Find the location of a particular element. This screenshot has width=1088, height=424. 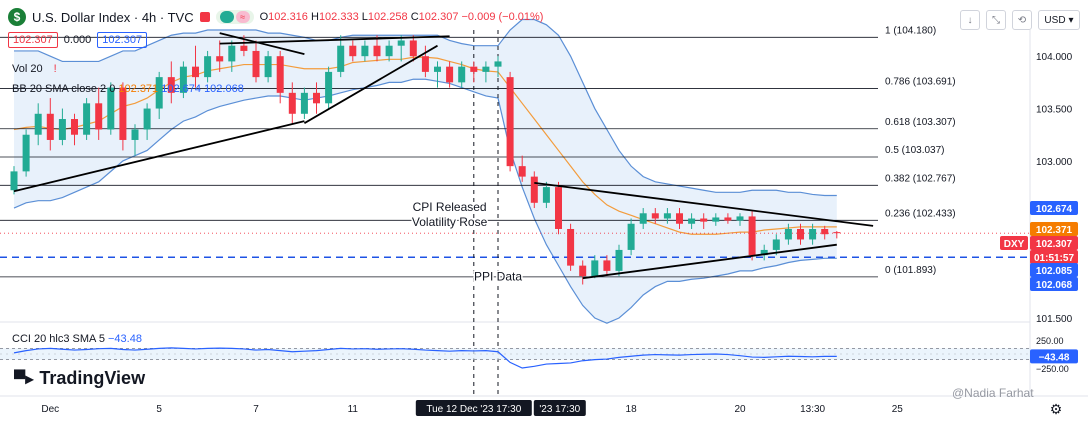

crosshair-time-tag is located at coordinates (473, 408).